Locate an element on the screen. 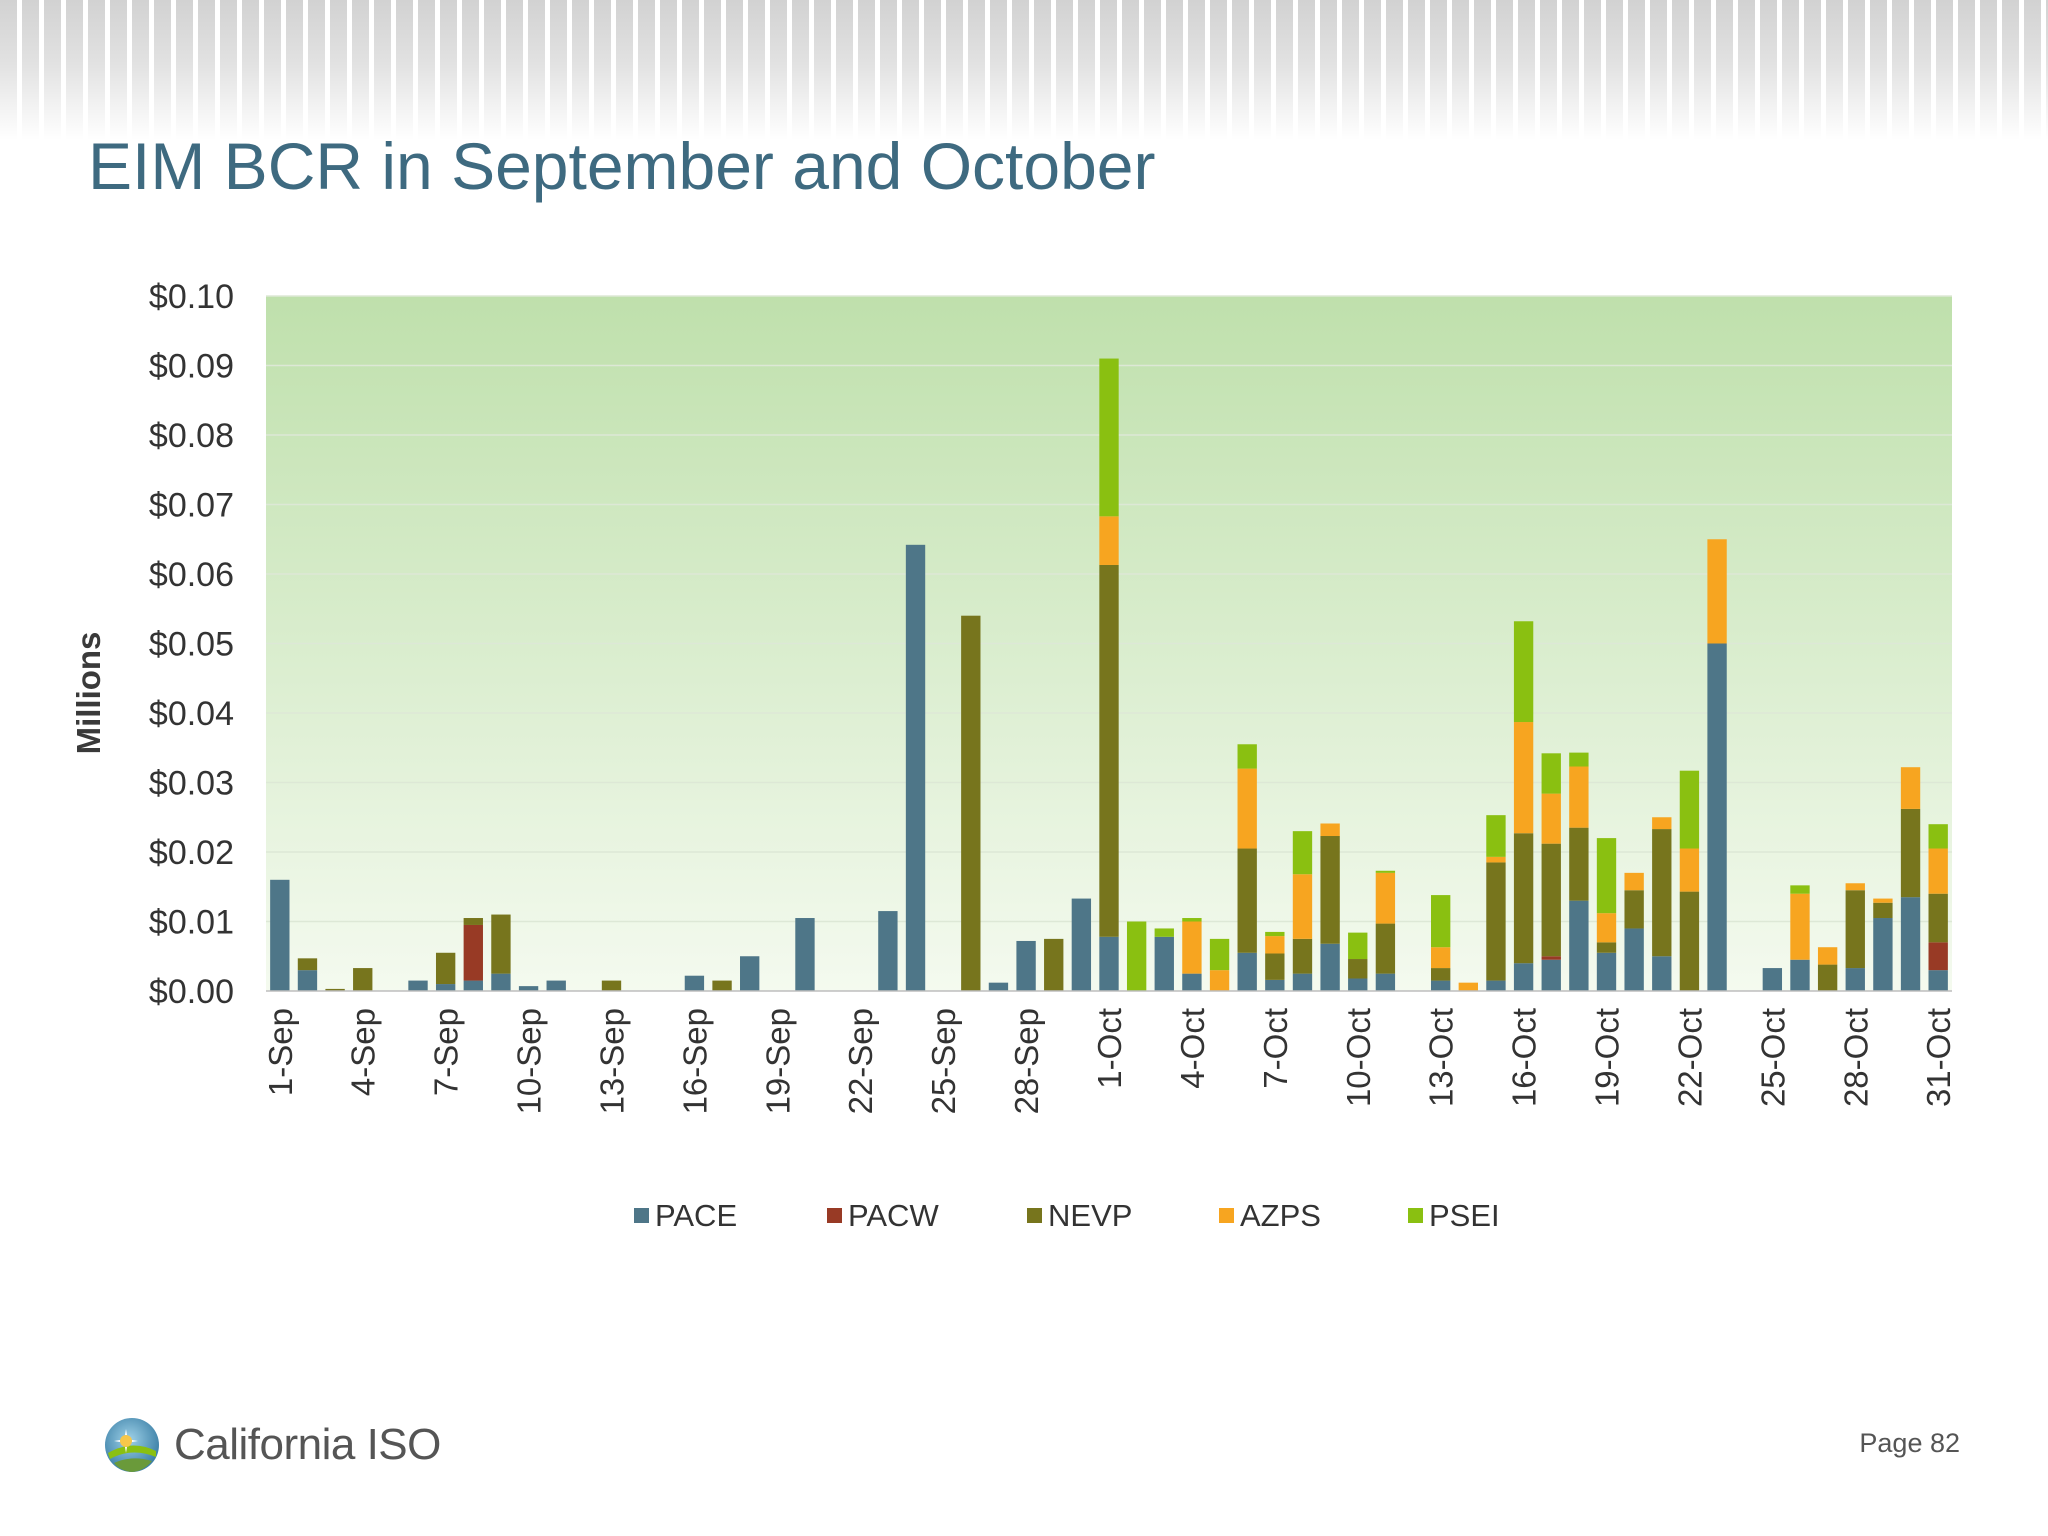 Image resolution: width=2048 pixels, height=1536 pixels. legend-label: PSEI is located at coordinates (1464, 1215).